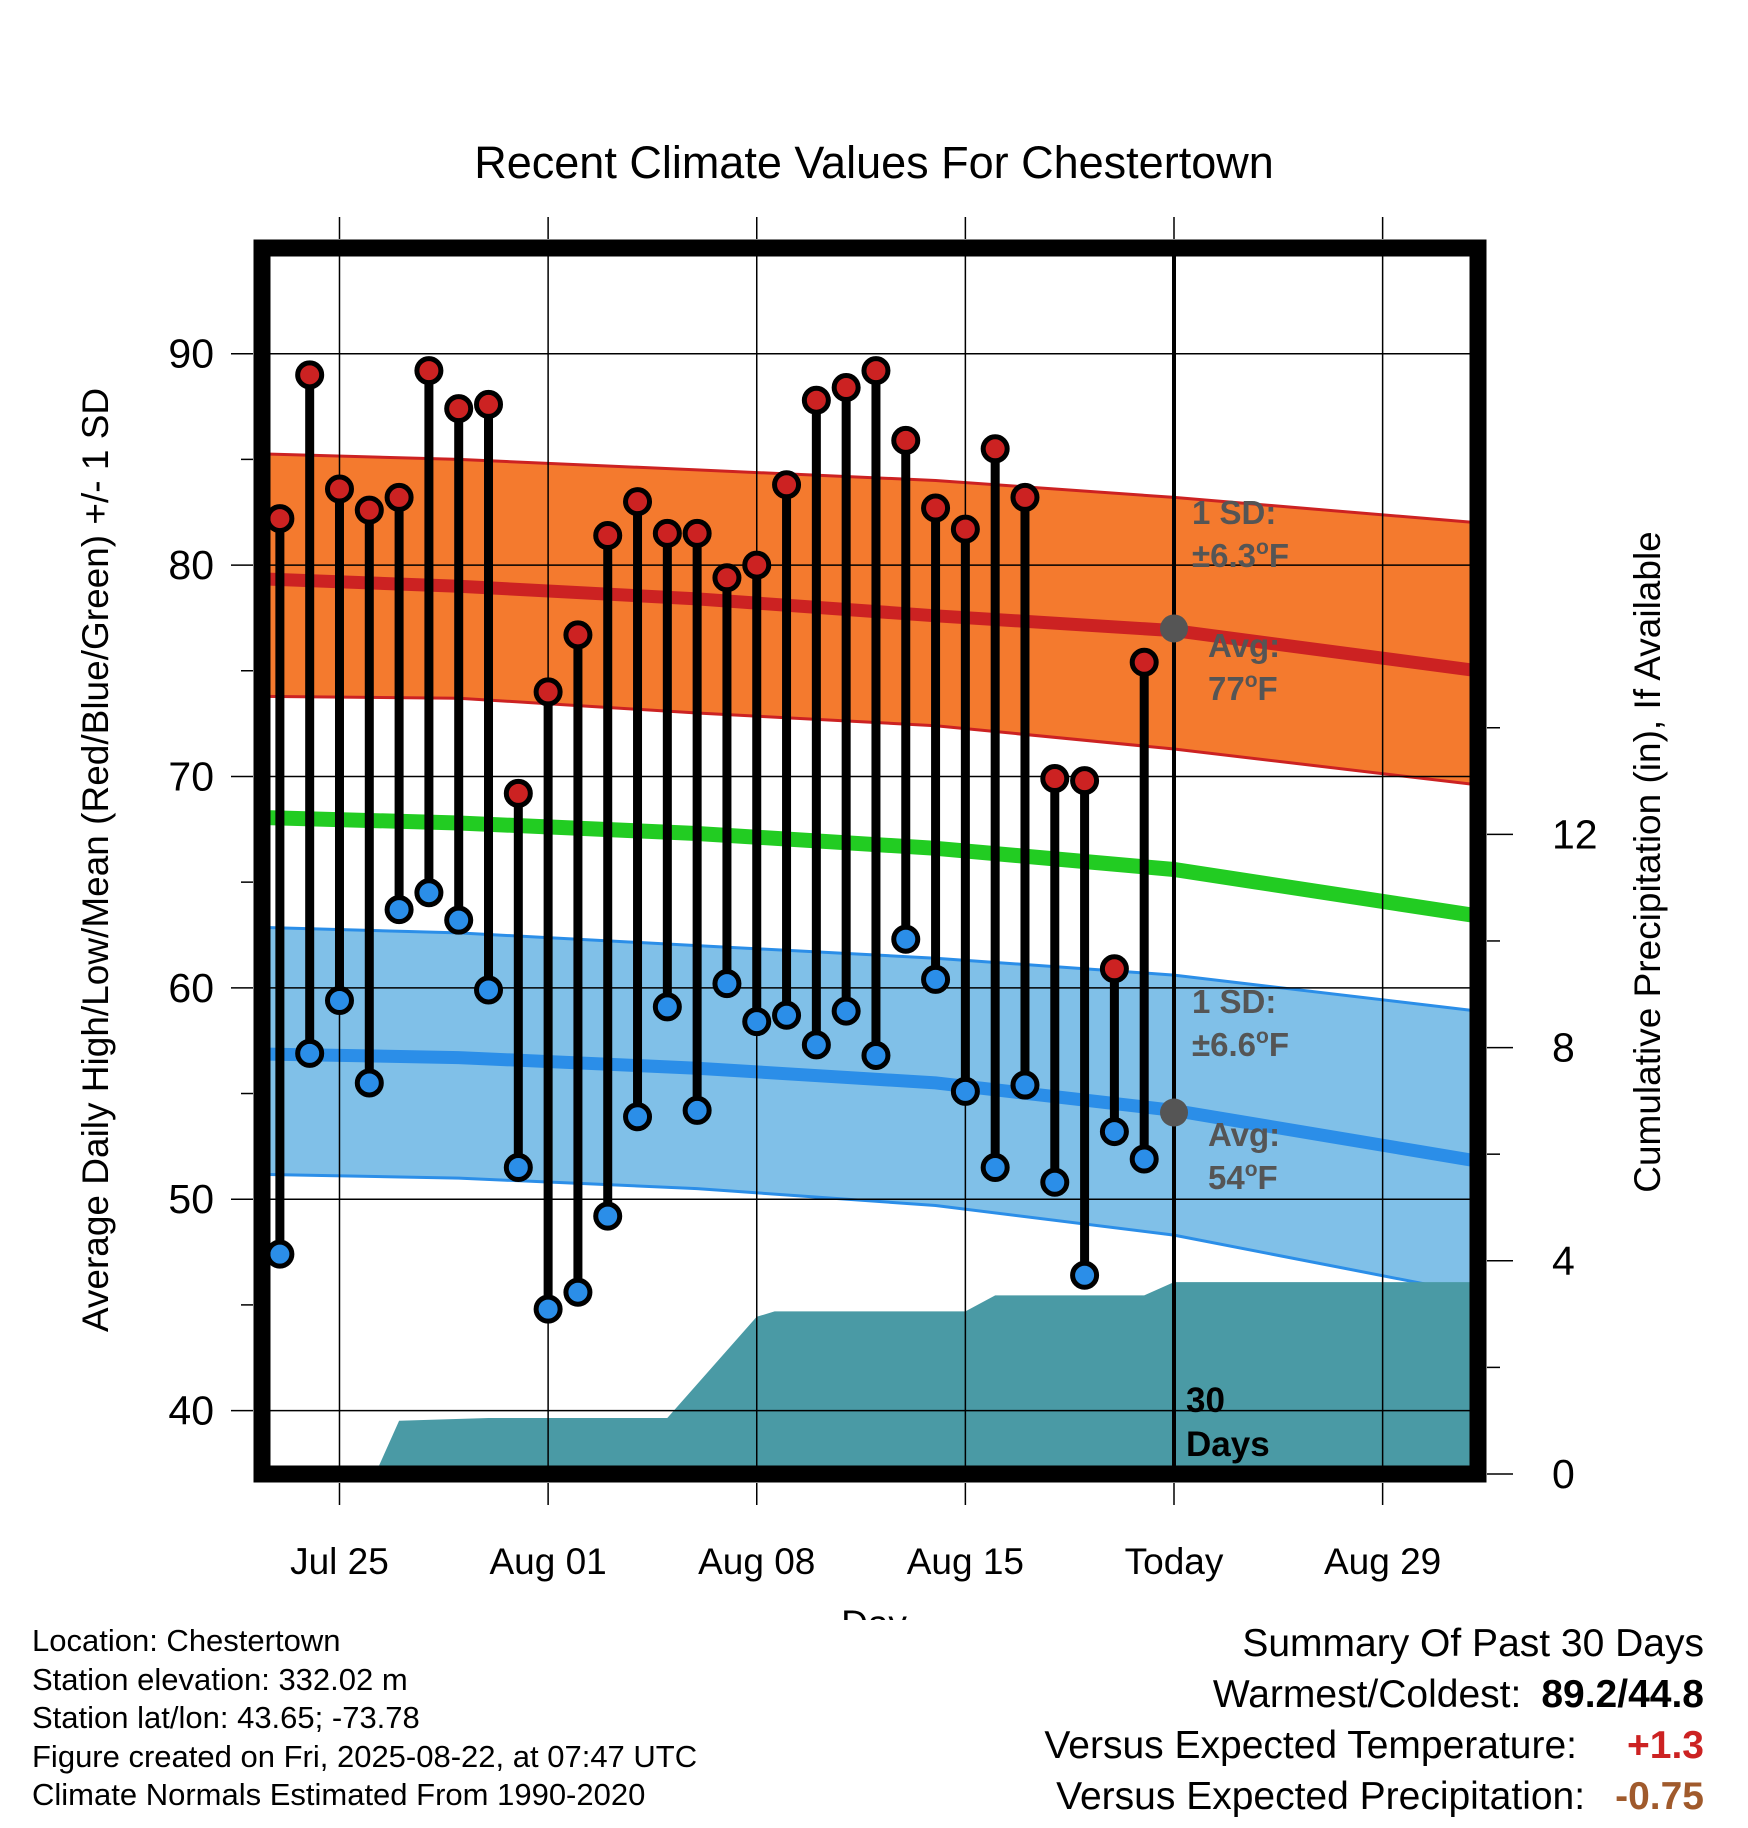 This screenshot has height=1828, width=1748. What do you see at coordinates (1243, 1177) in the screenshot?
I see `low-avg-value: 54oF` at bounding box center [1243, 1177].